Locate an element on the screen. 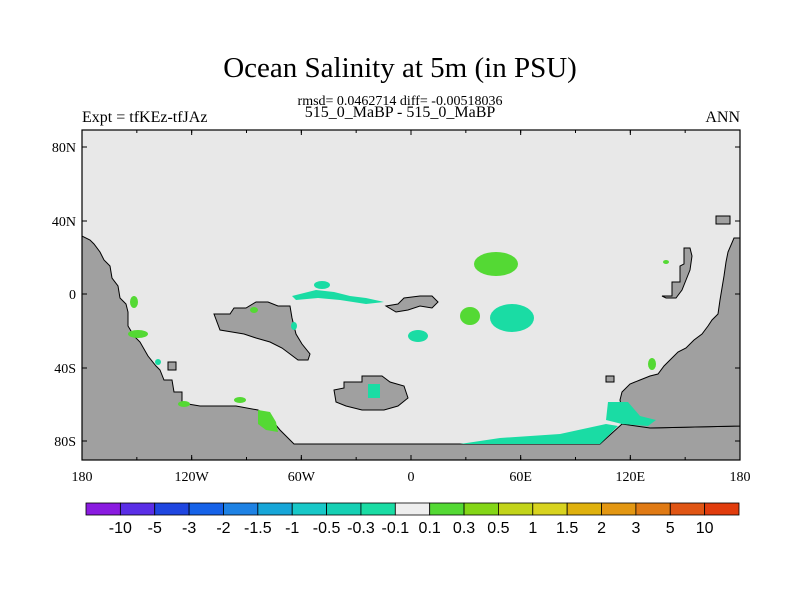 Image resolution: width=800 pixels, height=600 pixels. chart-title: Ocean Salinity at 5m (in PSU) is located at coordinates (400, 68).